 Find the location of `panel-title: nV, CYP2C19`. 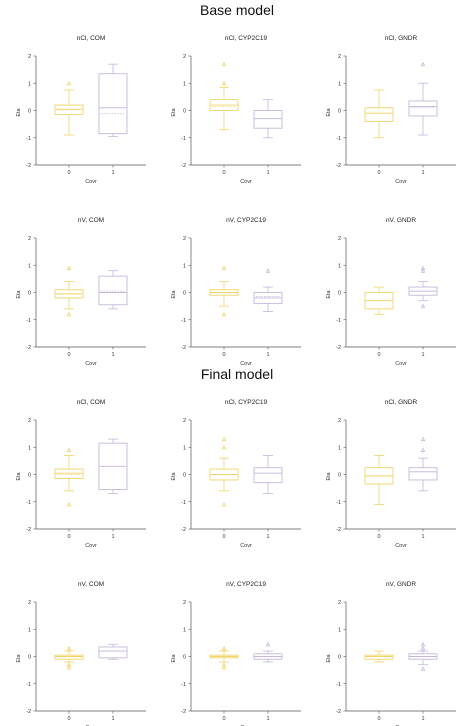

panel-title: nV, CYP2C19 is located at coordinates (246, 220).